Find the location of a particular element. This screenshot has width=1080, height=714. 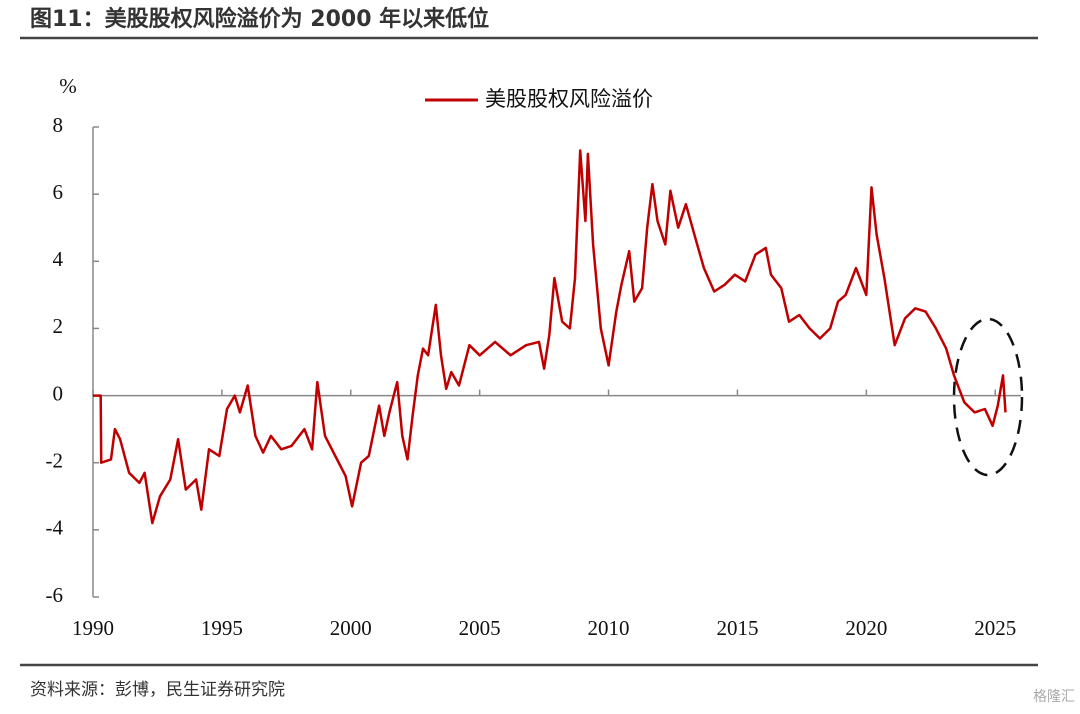

source: 资料来源：彭博，民生证券研究院 is located at coordinates (157, 690).